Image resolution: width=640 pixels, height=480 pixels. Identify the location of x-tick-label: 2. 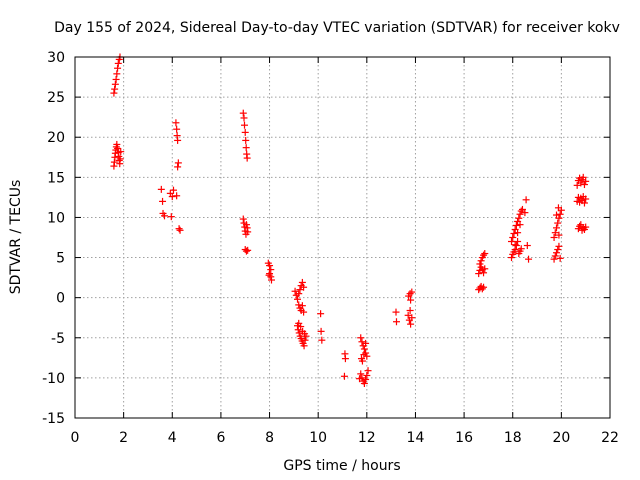
(123, 438).